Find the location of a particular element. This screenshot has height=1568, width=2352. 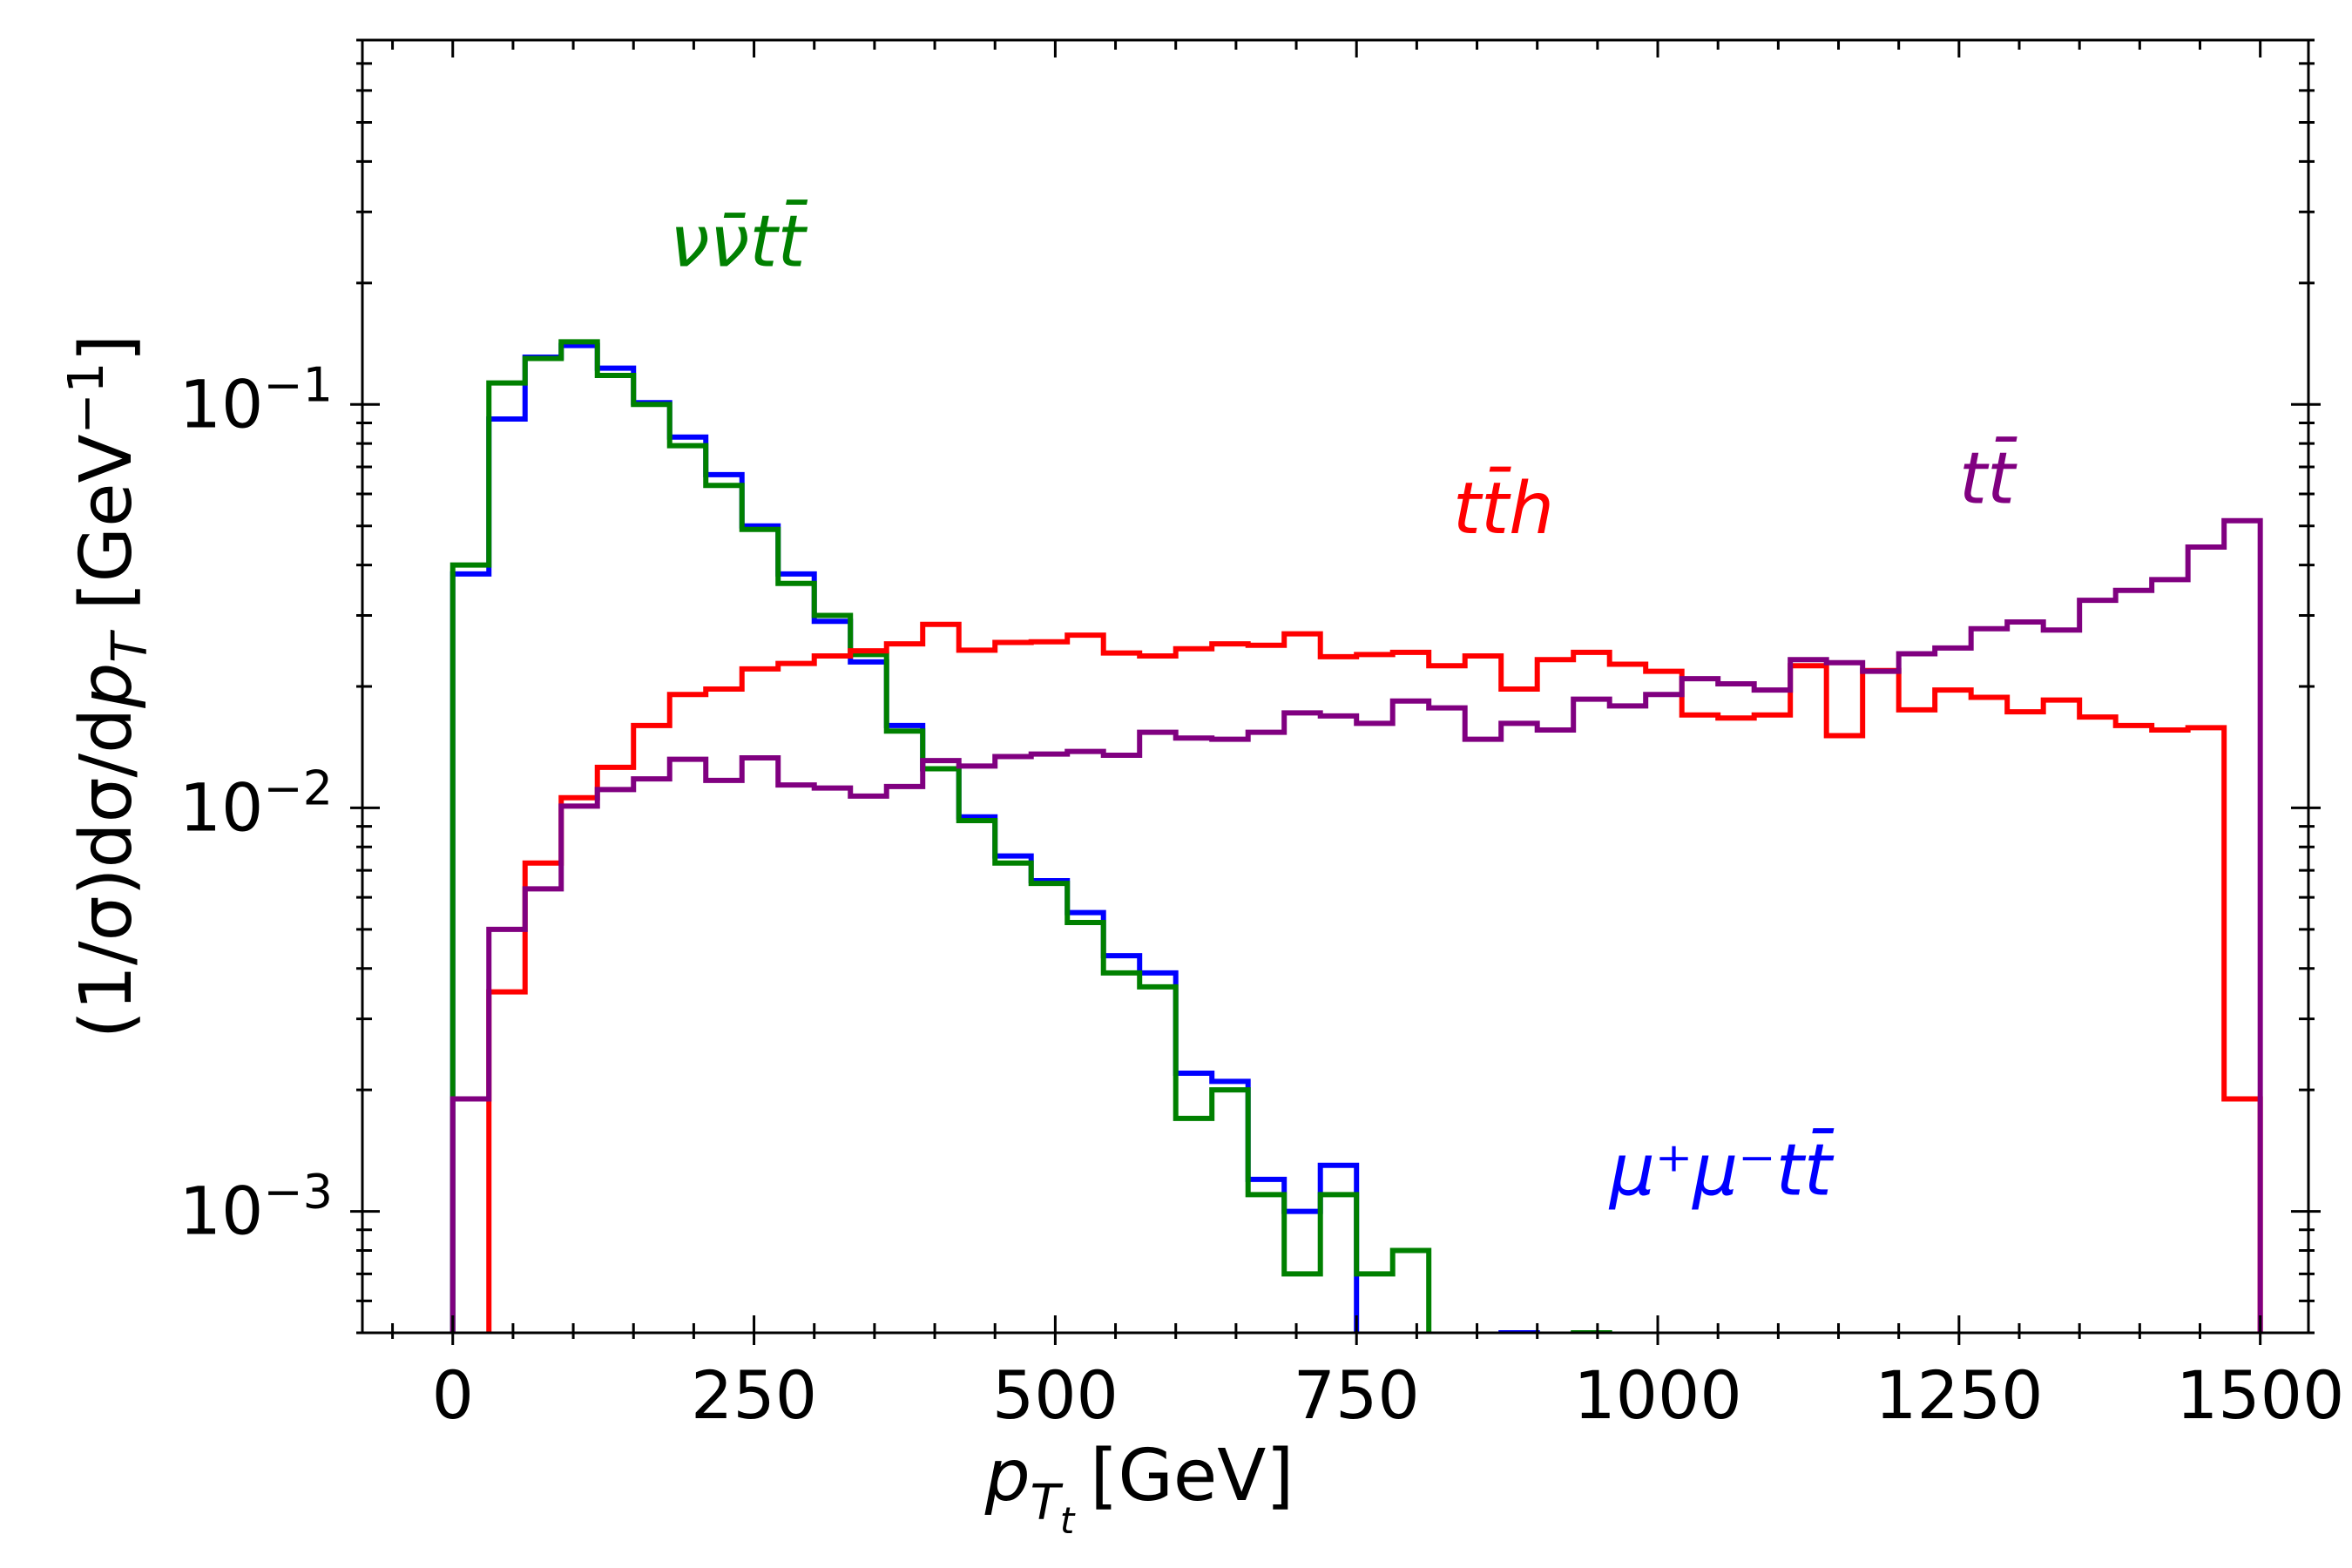

y-tick-label: 10⁻³ is located at coordinates (256, 1207).